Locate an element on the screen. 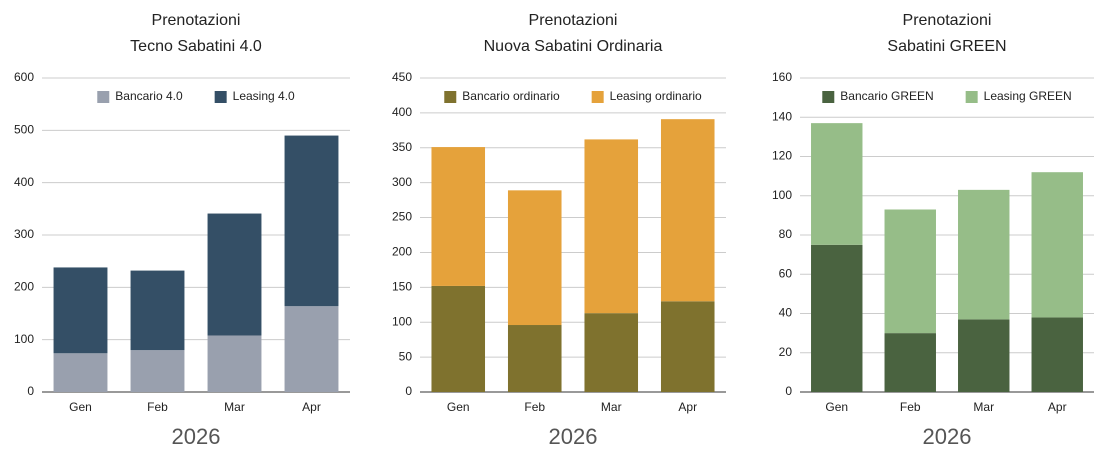 The height and width of the screenshot is (450, 1099). legend-label: Bancario ordinario is located at coordinates (511, 96).